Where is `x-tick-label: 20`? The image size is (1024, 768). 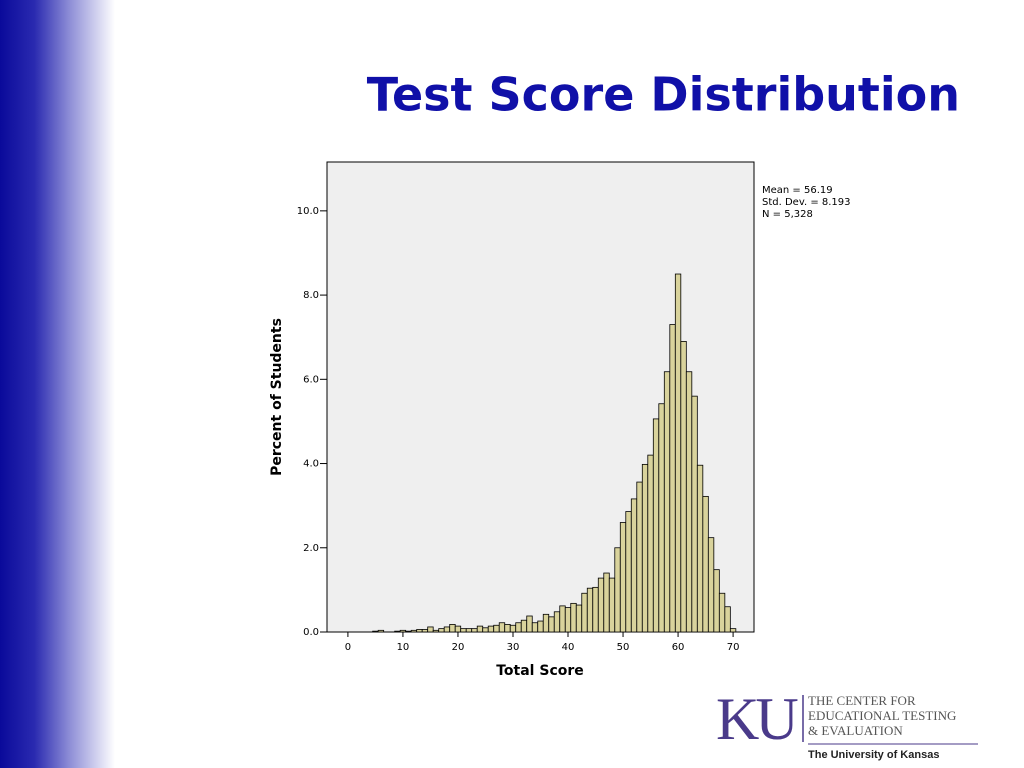
x-tick-label: 20 is located at coordinates (458, 647).